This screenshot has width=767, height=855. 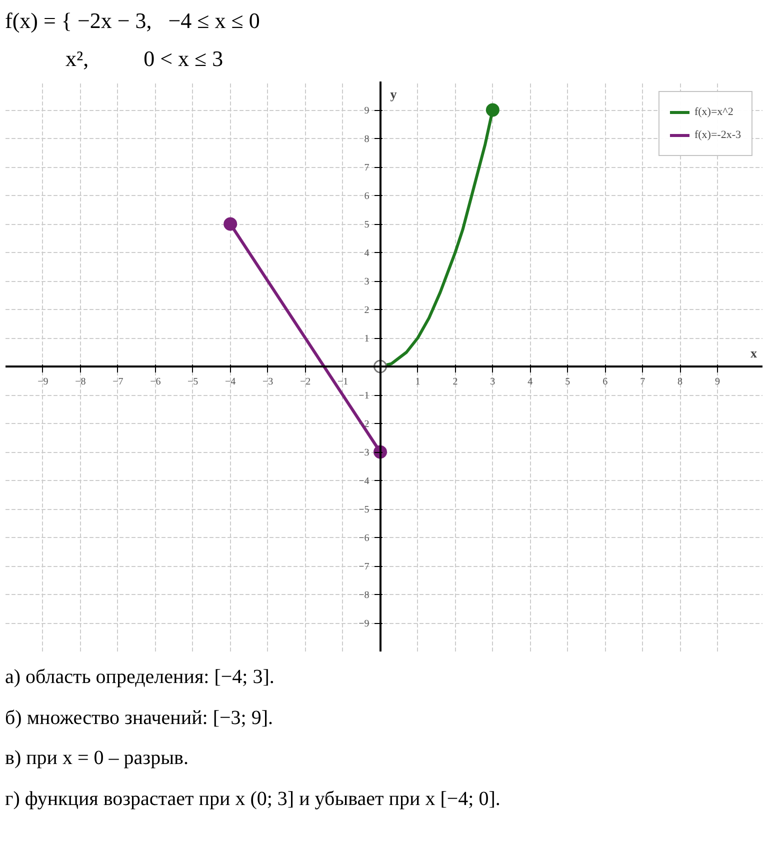 What do you see at coordinates (680, 382) in the screenshot?
I see `x-tick-label: 8` at bounding box center [680, 382].